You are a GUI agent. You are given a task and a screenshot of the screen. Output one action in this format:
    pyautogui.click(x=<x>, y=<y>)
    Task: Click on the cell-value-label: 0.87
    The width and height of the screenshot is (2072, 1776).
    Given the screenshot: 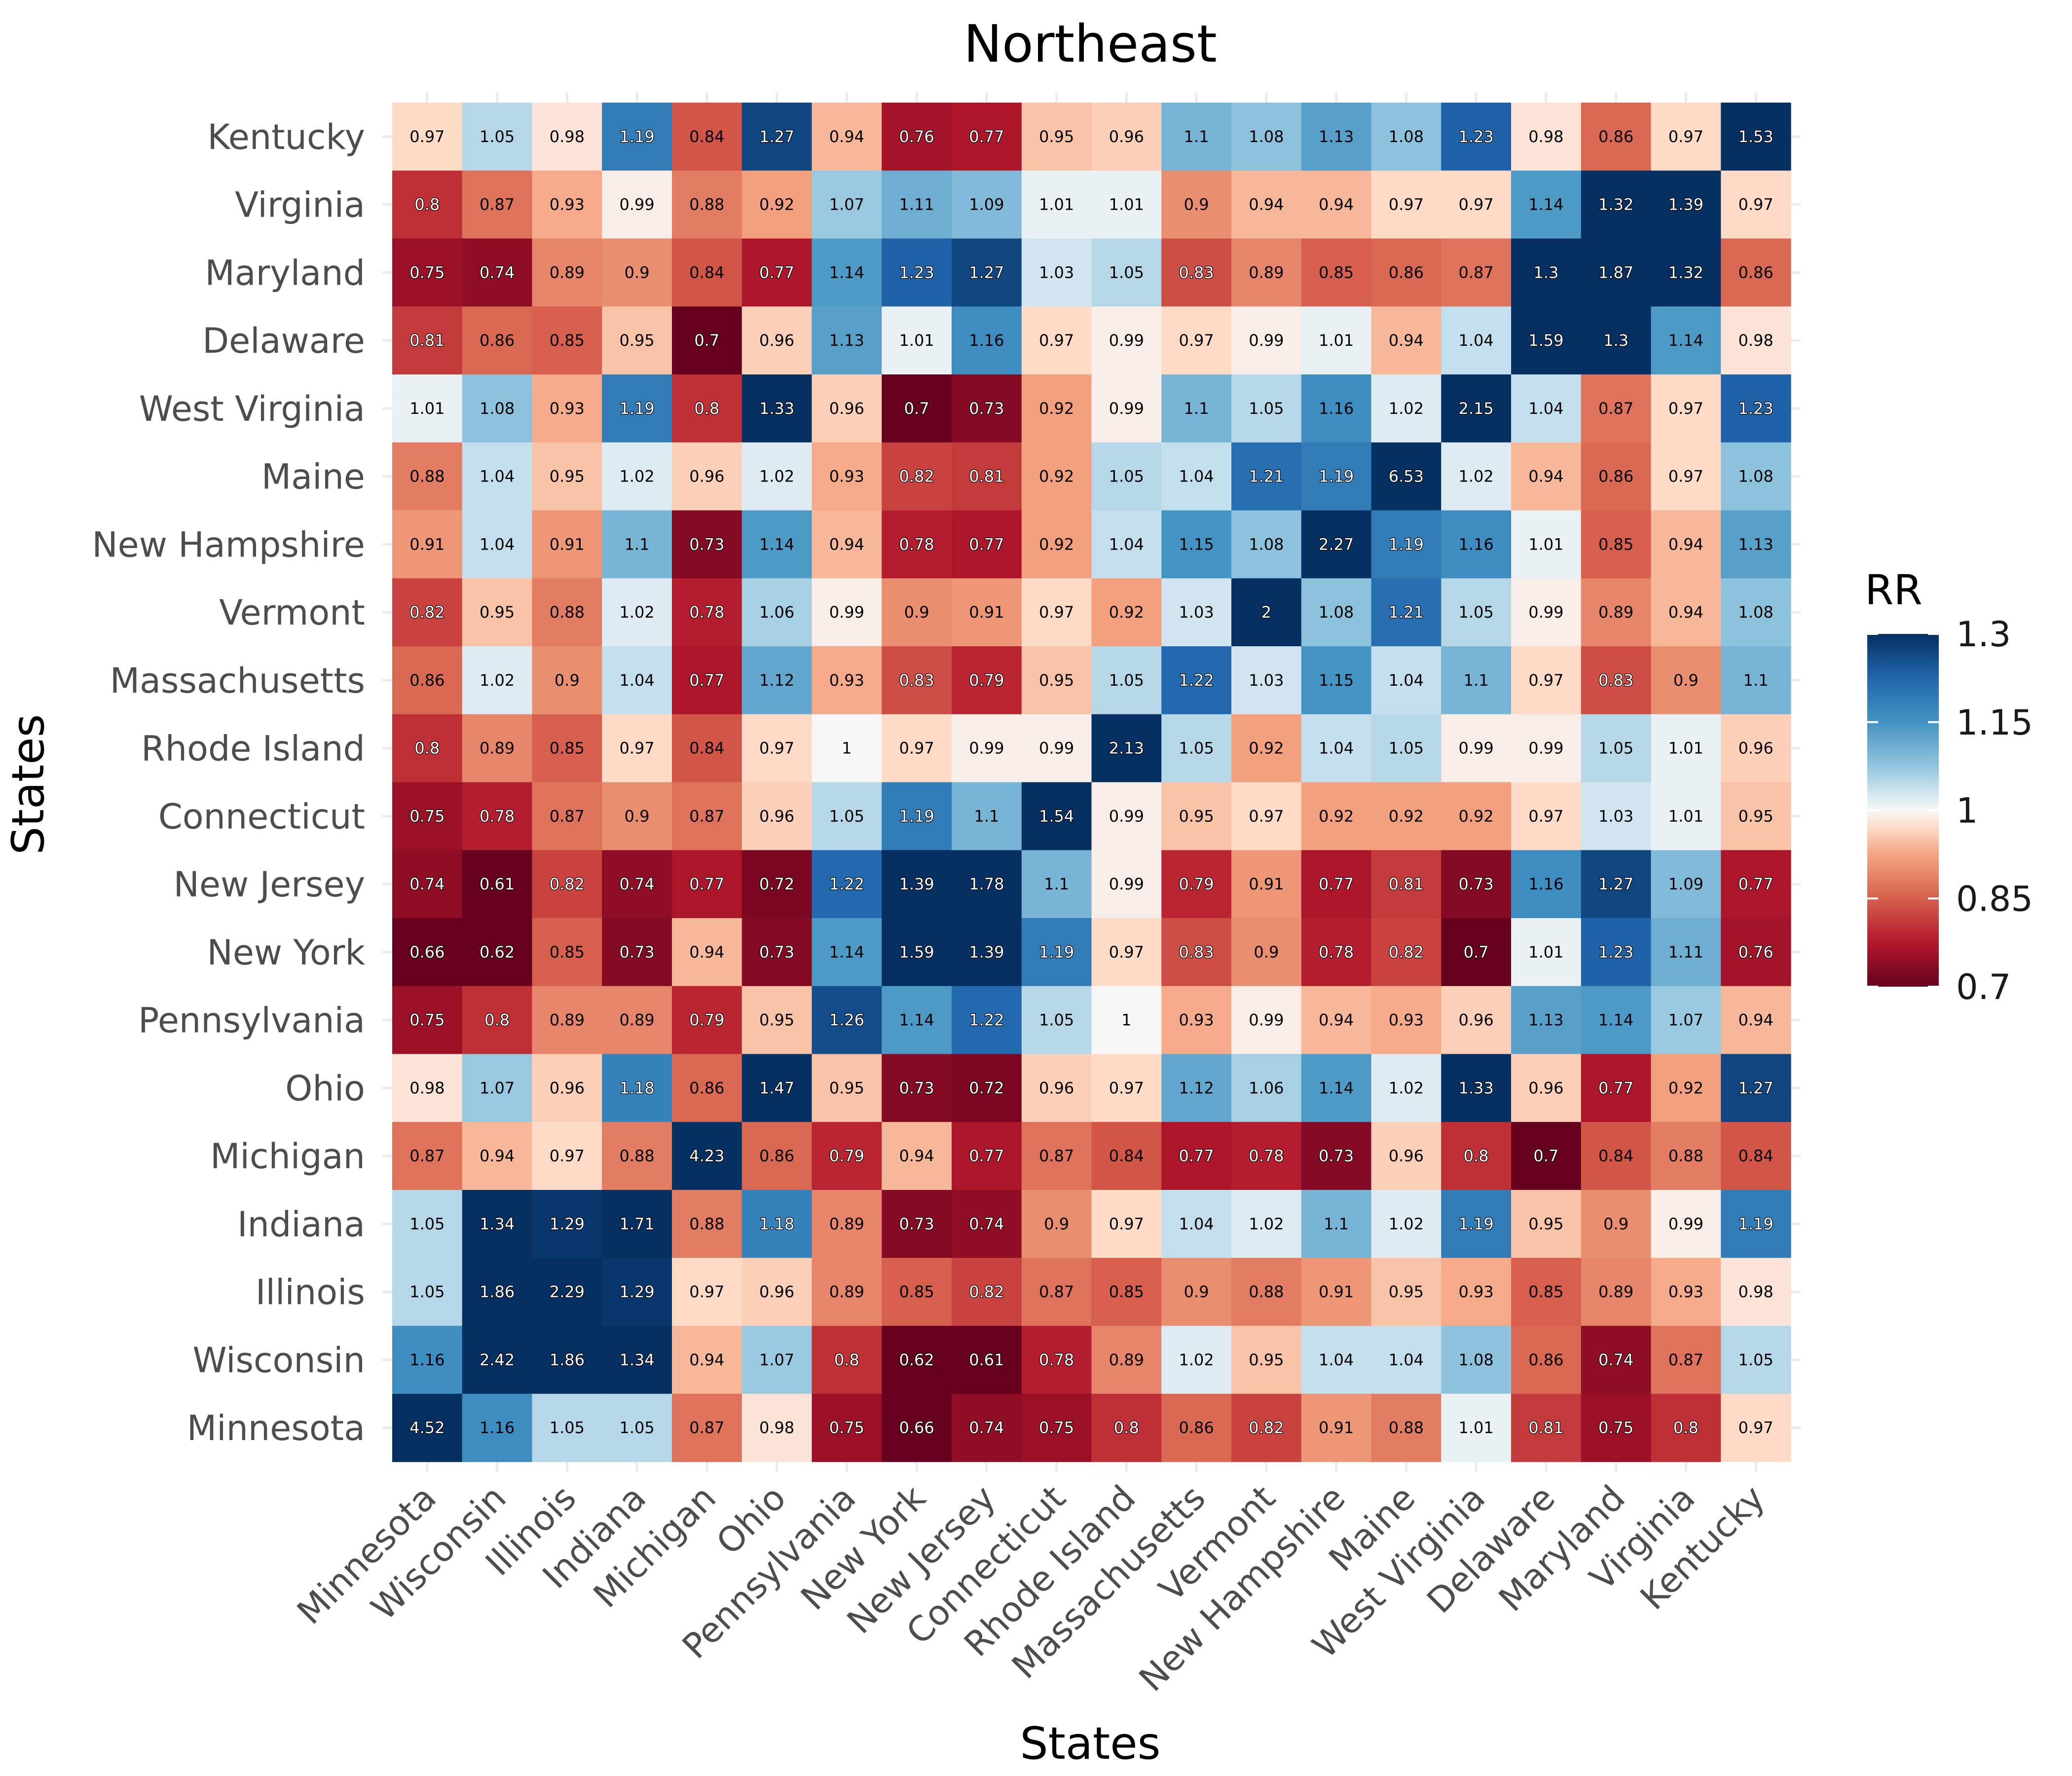 What is the action you would take?
    pyautogui.click(x=1616, y=409)
    